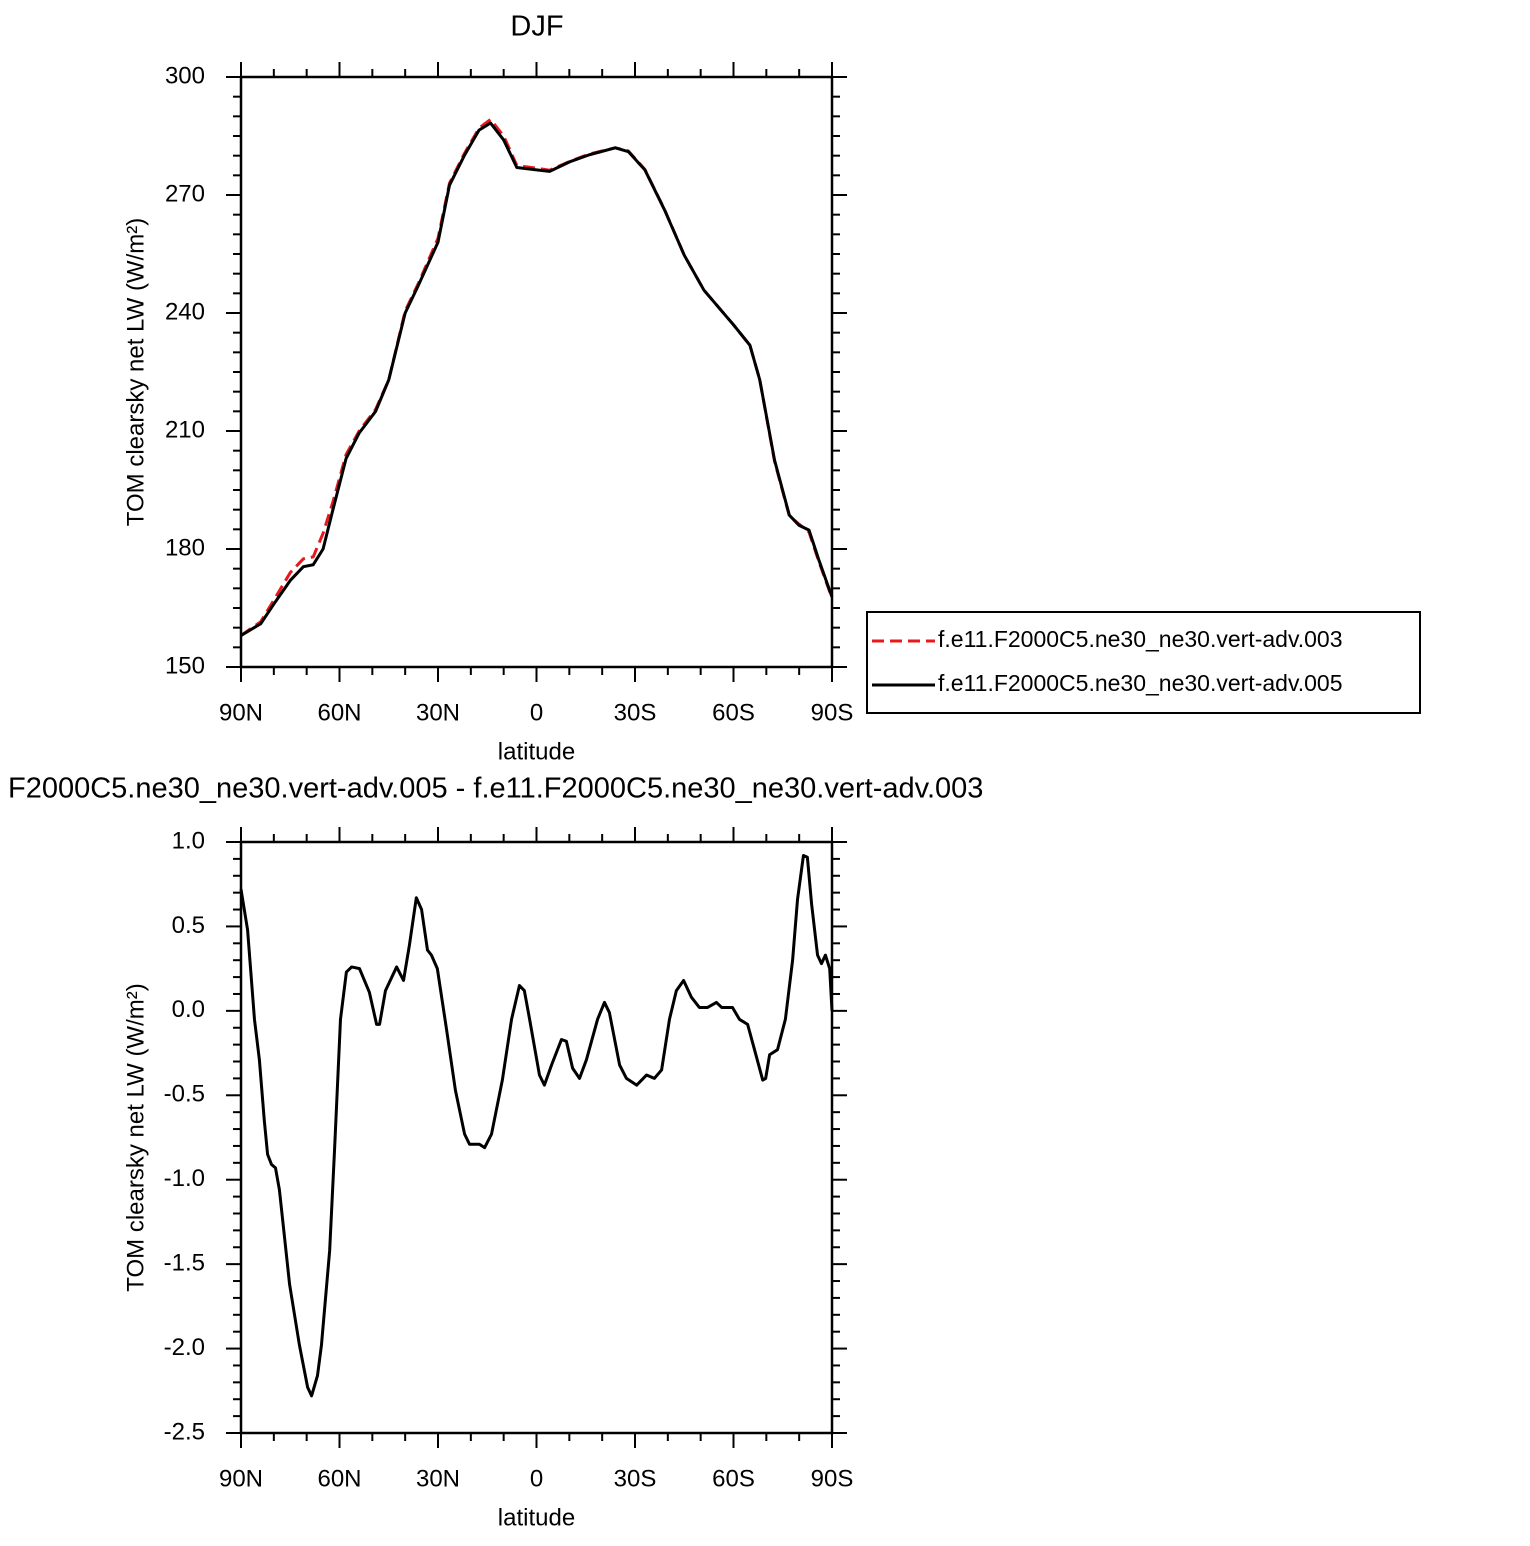 The image size is (1530, 1546). Describe the element at coordinates (184, 1431) in the screenshot. I see `y-tick-label: -2.5` at that location.